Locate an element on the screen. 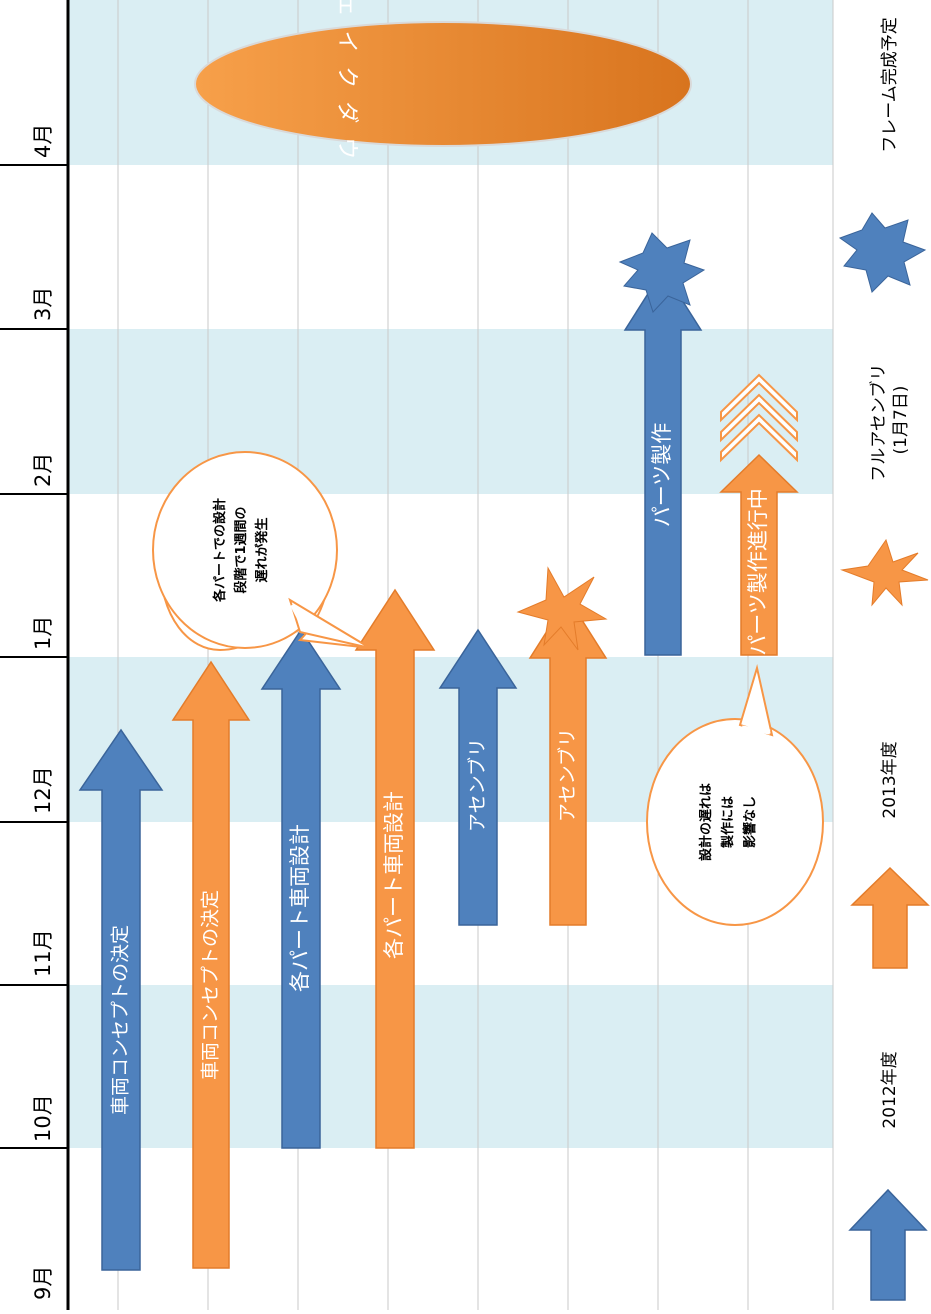  callout-no-impact: 設計の遅れは 製作には 影響なし is located at coordinates (735, 795).